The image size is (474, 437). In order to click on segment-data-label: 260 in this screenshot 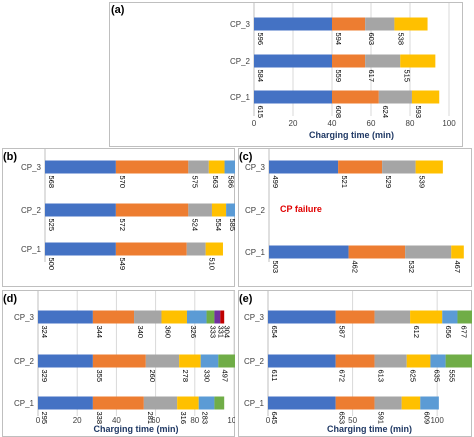, I will do `click(152, 376)`.